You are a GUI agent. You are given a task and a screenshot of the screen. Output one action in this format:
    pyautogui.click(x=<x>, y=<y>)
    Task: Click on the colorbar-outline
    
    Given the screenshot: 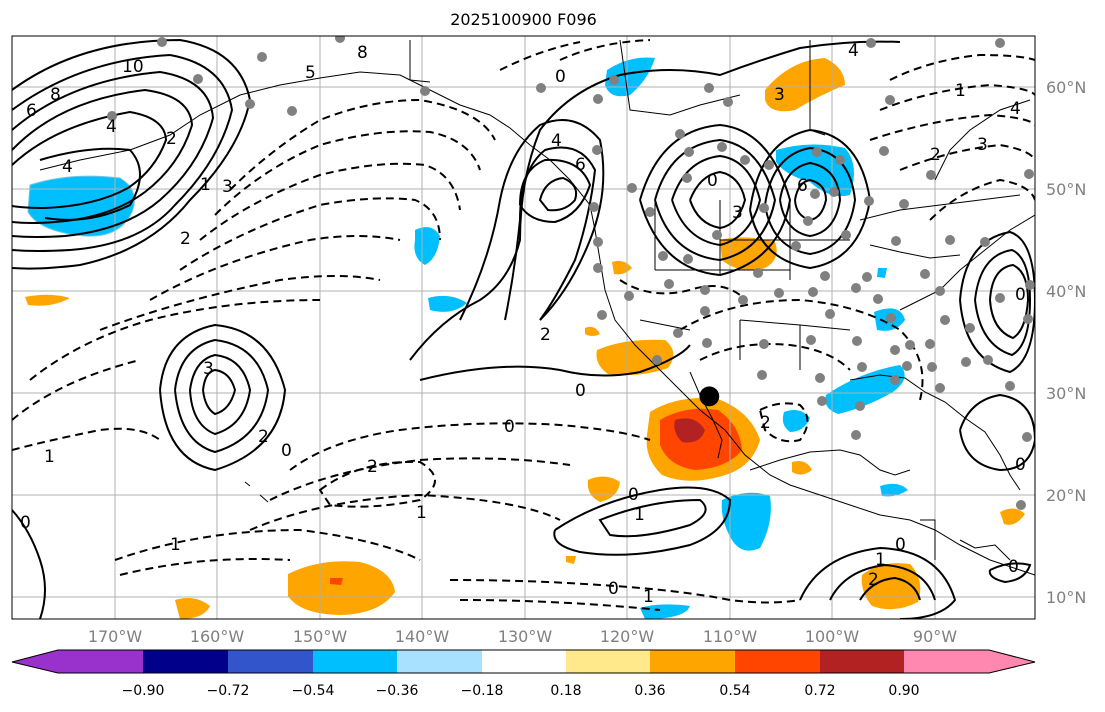 What is the action you would take?
    pyautogui.click(x=523, y=661)
    